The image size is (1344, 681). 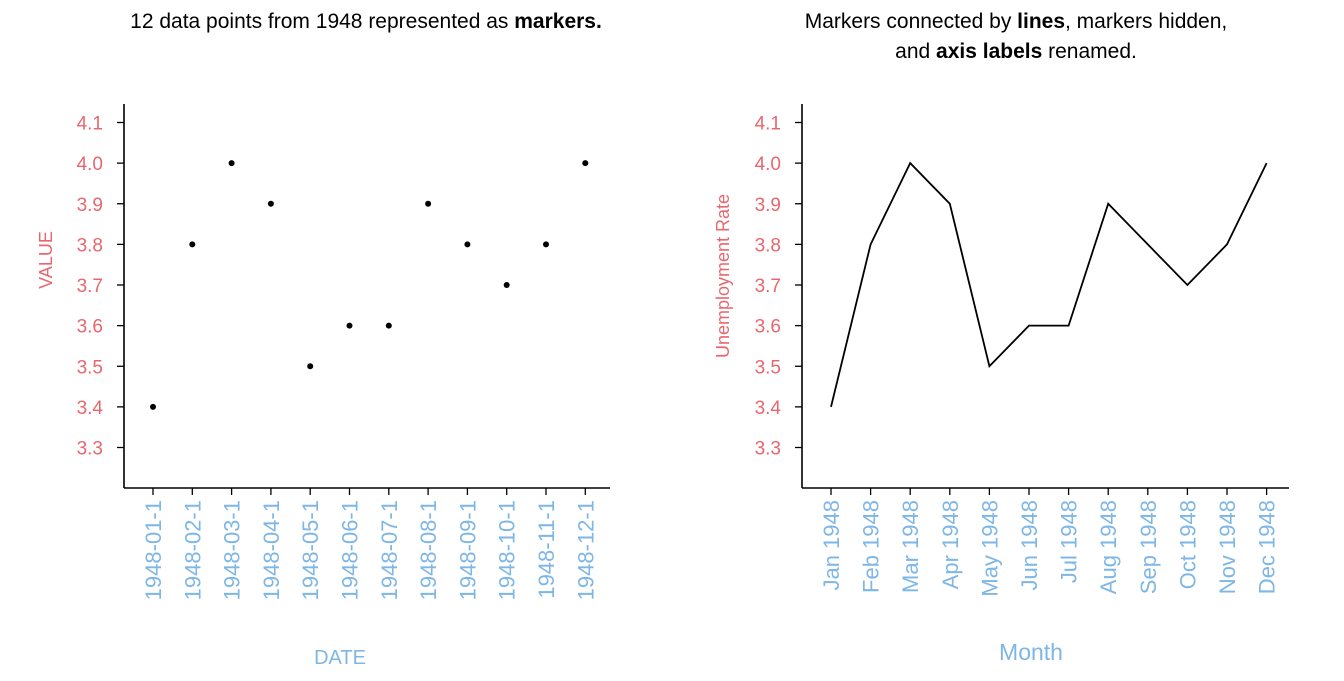 What do you see at coordinates (558, 21) in the screenshot?
I see `chart-title-part: markers.` at bounding box center [558, 21].